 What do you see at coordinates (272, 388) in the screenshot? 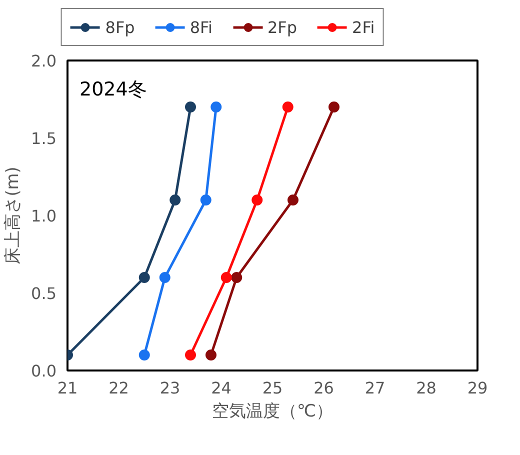
I see `x-tick-label: 25` at bounding box center [272, 388].